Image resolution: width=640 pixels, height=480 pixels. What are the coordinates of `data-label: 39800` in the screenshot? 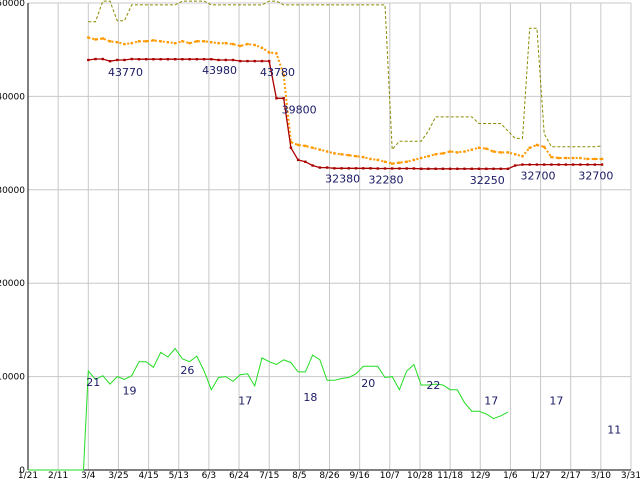 It's located at (299, 109).